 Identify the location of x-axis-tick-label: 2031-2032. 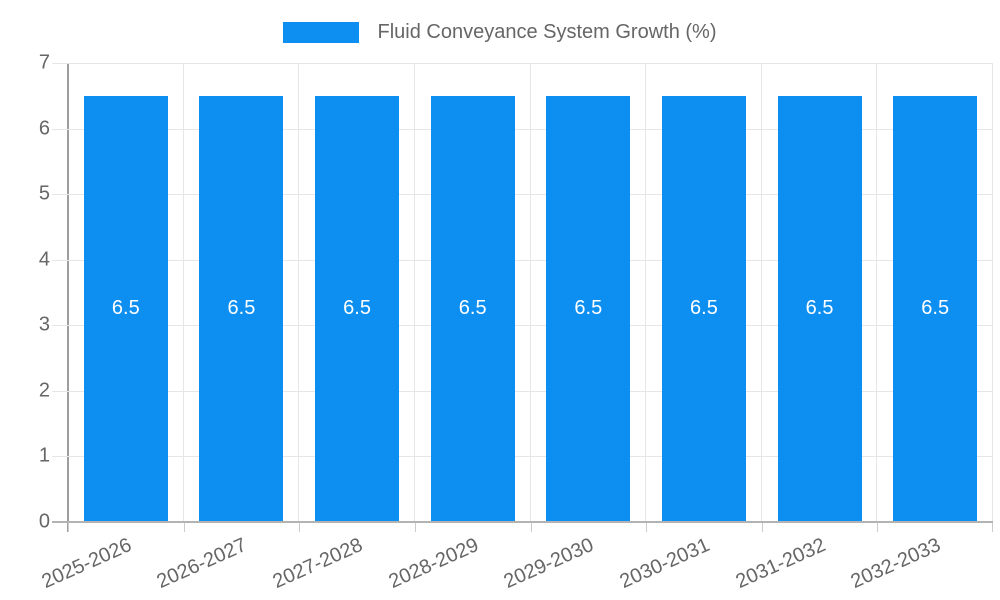
(780, 564).